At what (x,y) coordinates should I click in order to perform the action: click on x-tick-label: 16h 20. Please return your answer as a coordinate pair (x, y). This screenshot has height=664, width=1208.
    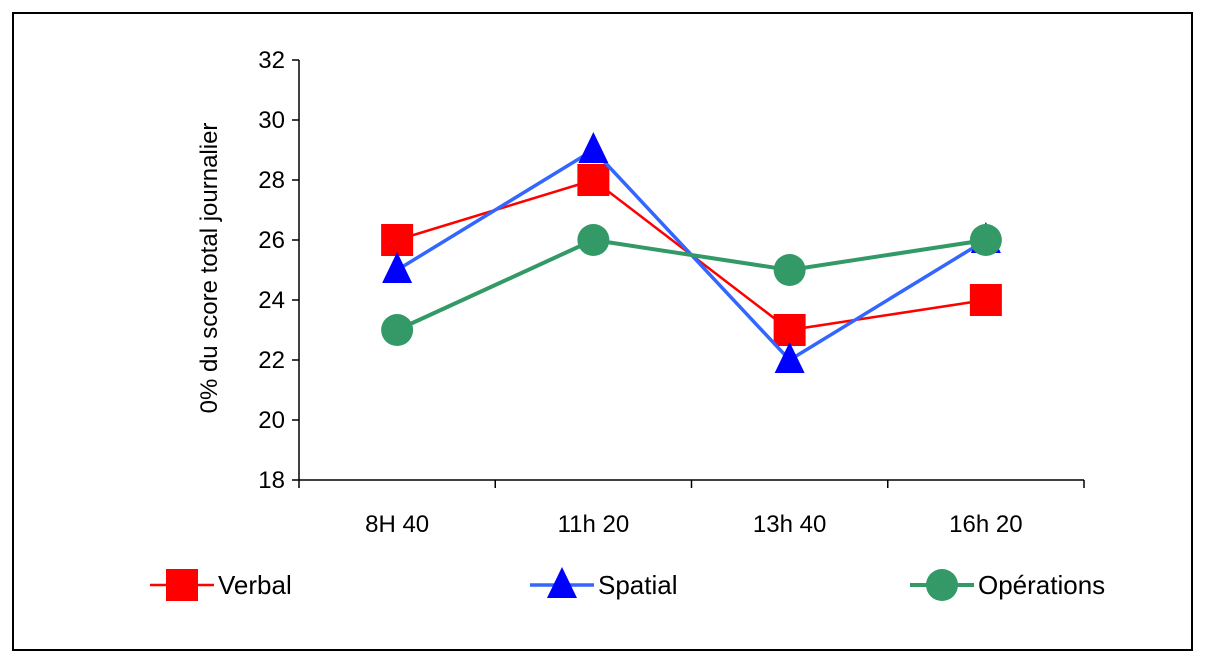
    Looking at the image, I should click on (985, 524).